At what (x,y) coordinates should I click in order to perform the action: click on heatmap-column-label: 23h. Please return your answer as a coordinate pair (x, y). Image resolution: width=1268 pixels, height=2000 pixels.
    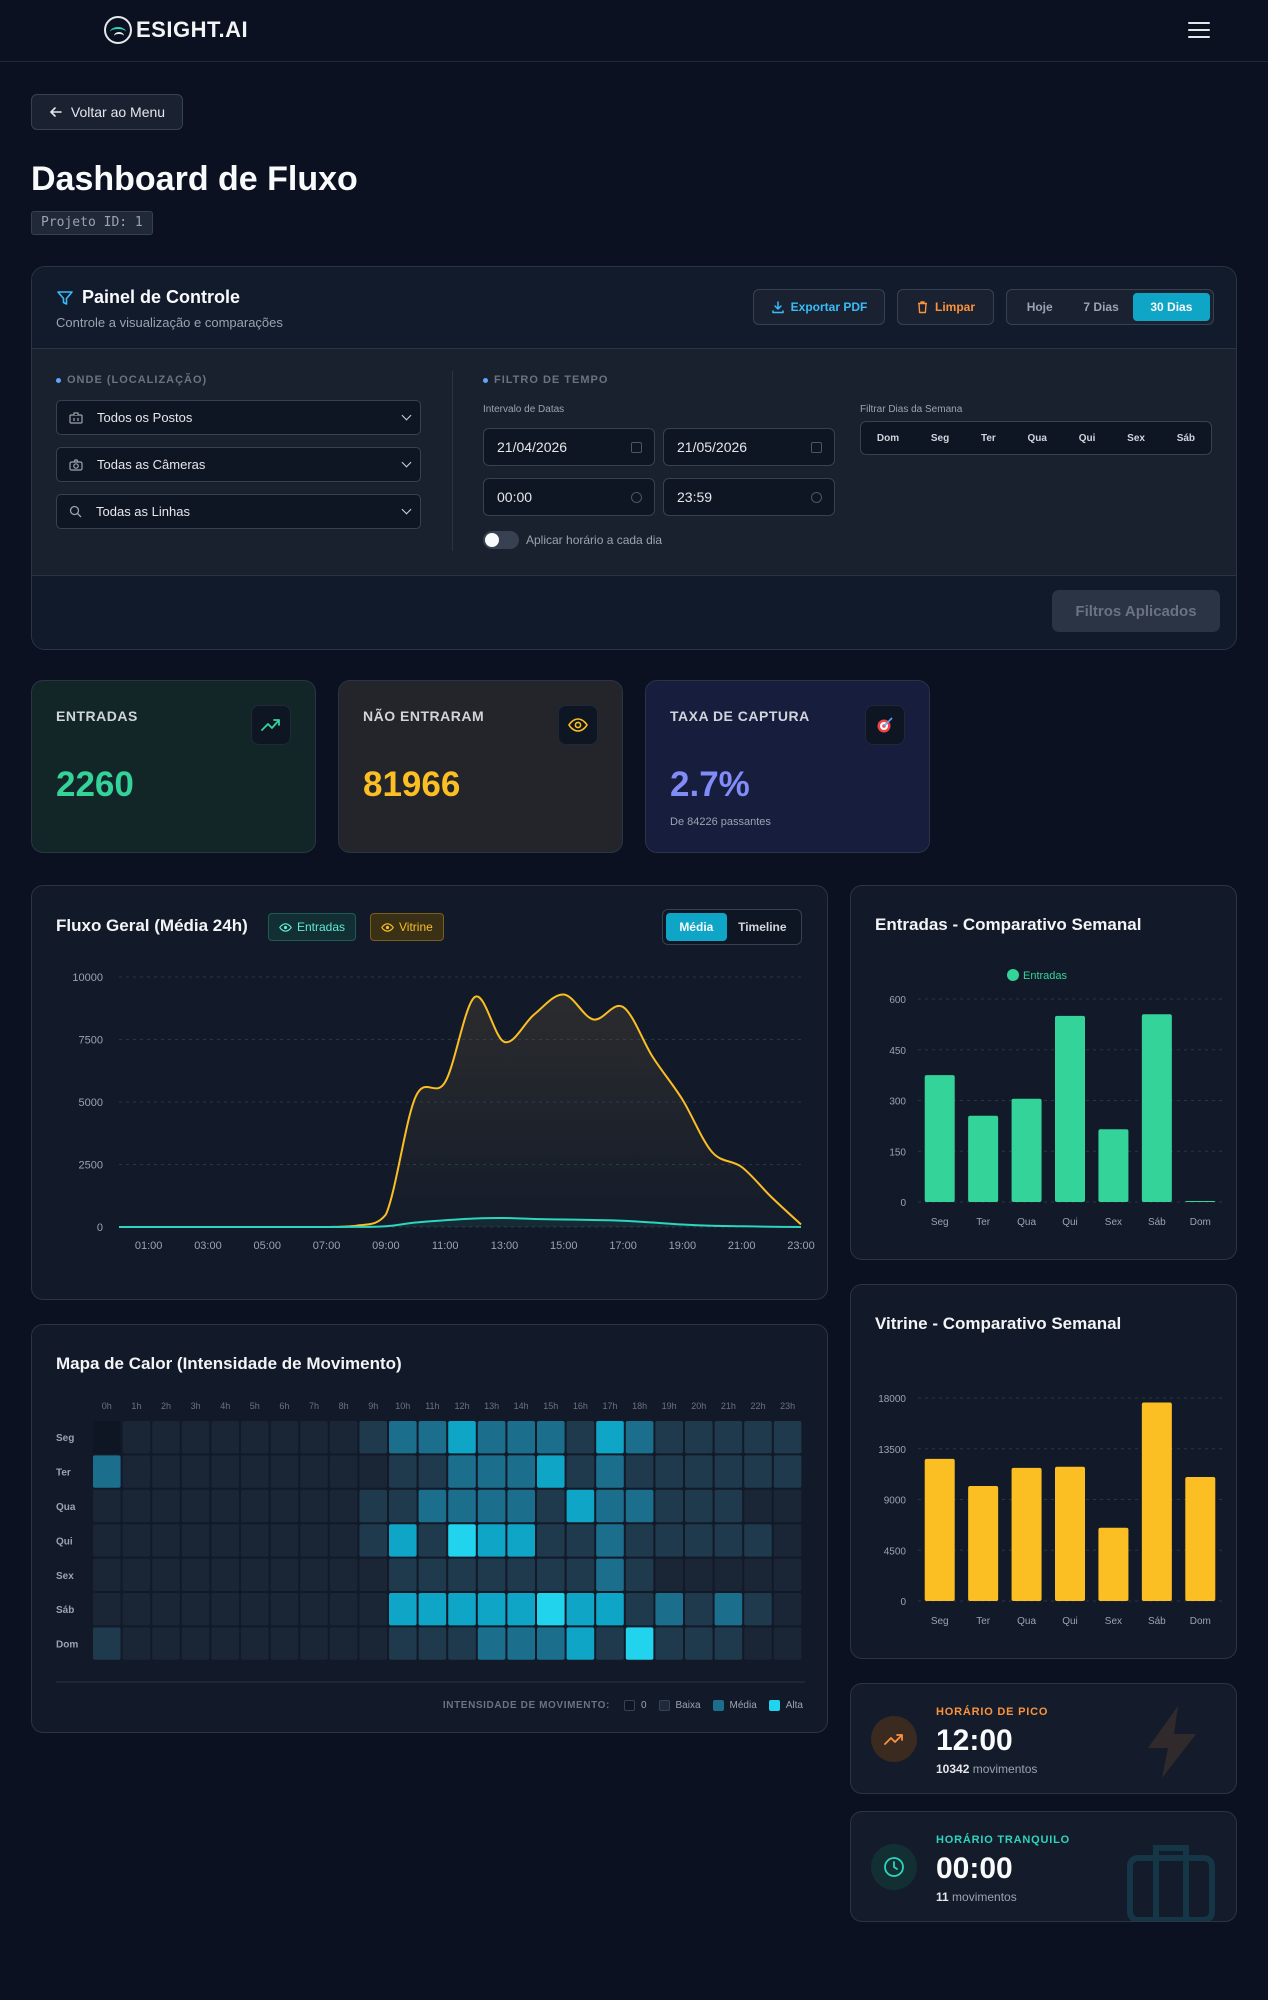
    Looking at the image, I should click on (787, 1406).